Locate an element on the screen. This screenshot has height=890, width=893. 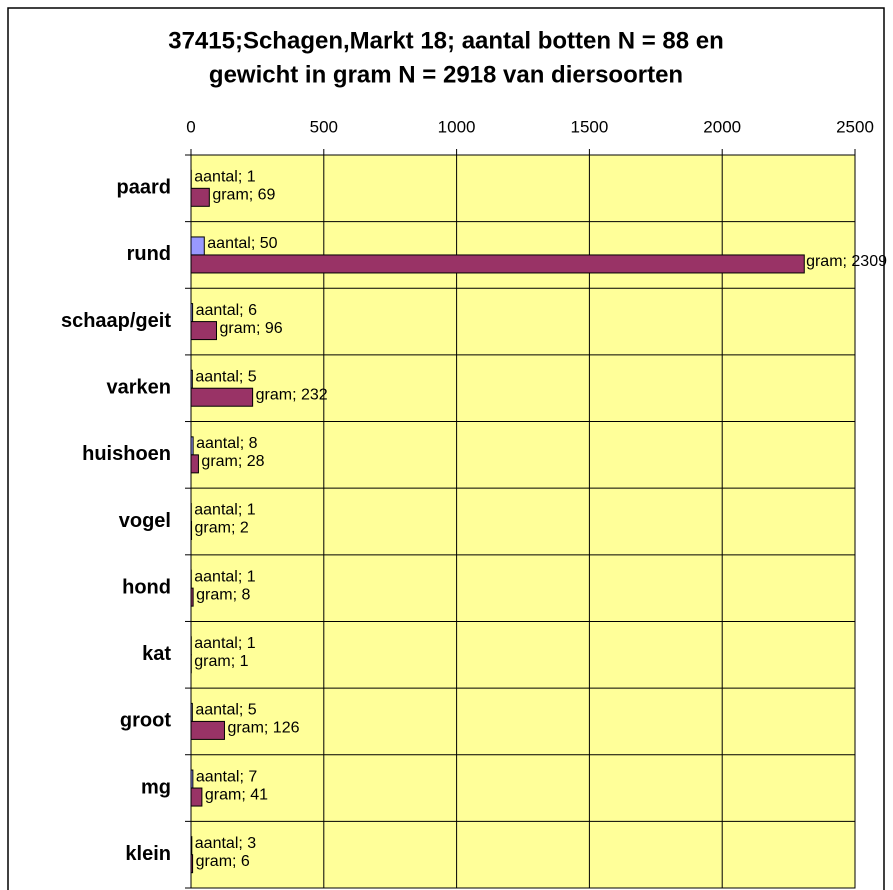
data-label: aantal; 3 is located at coordinates (225, 843).